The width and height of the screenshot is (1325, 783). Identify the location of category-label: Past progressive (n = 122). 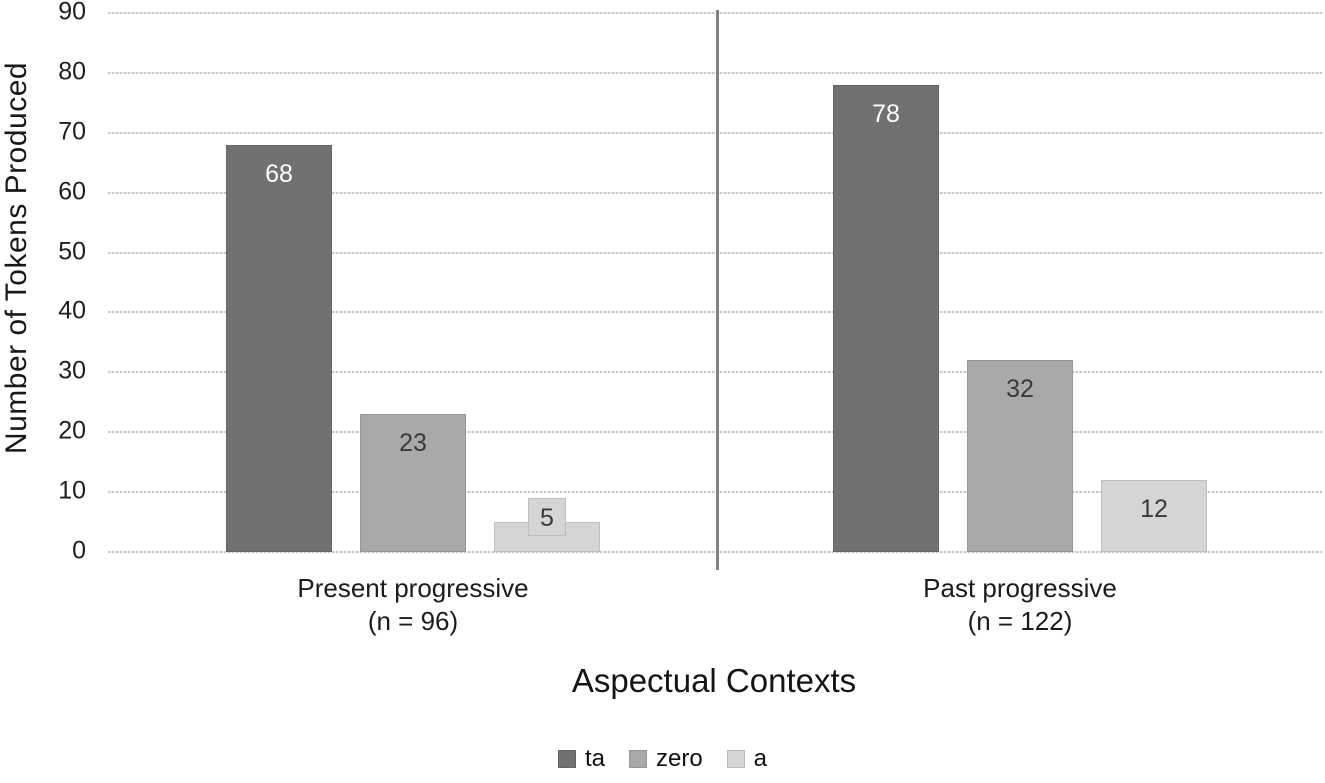
(1020, 605).